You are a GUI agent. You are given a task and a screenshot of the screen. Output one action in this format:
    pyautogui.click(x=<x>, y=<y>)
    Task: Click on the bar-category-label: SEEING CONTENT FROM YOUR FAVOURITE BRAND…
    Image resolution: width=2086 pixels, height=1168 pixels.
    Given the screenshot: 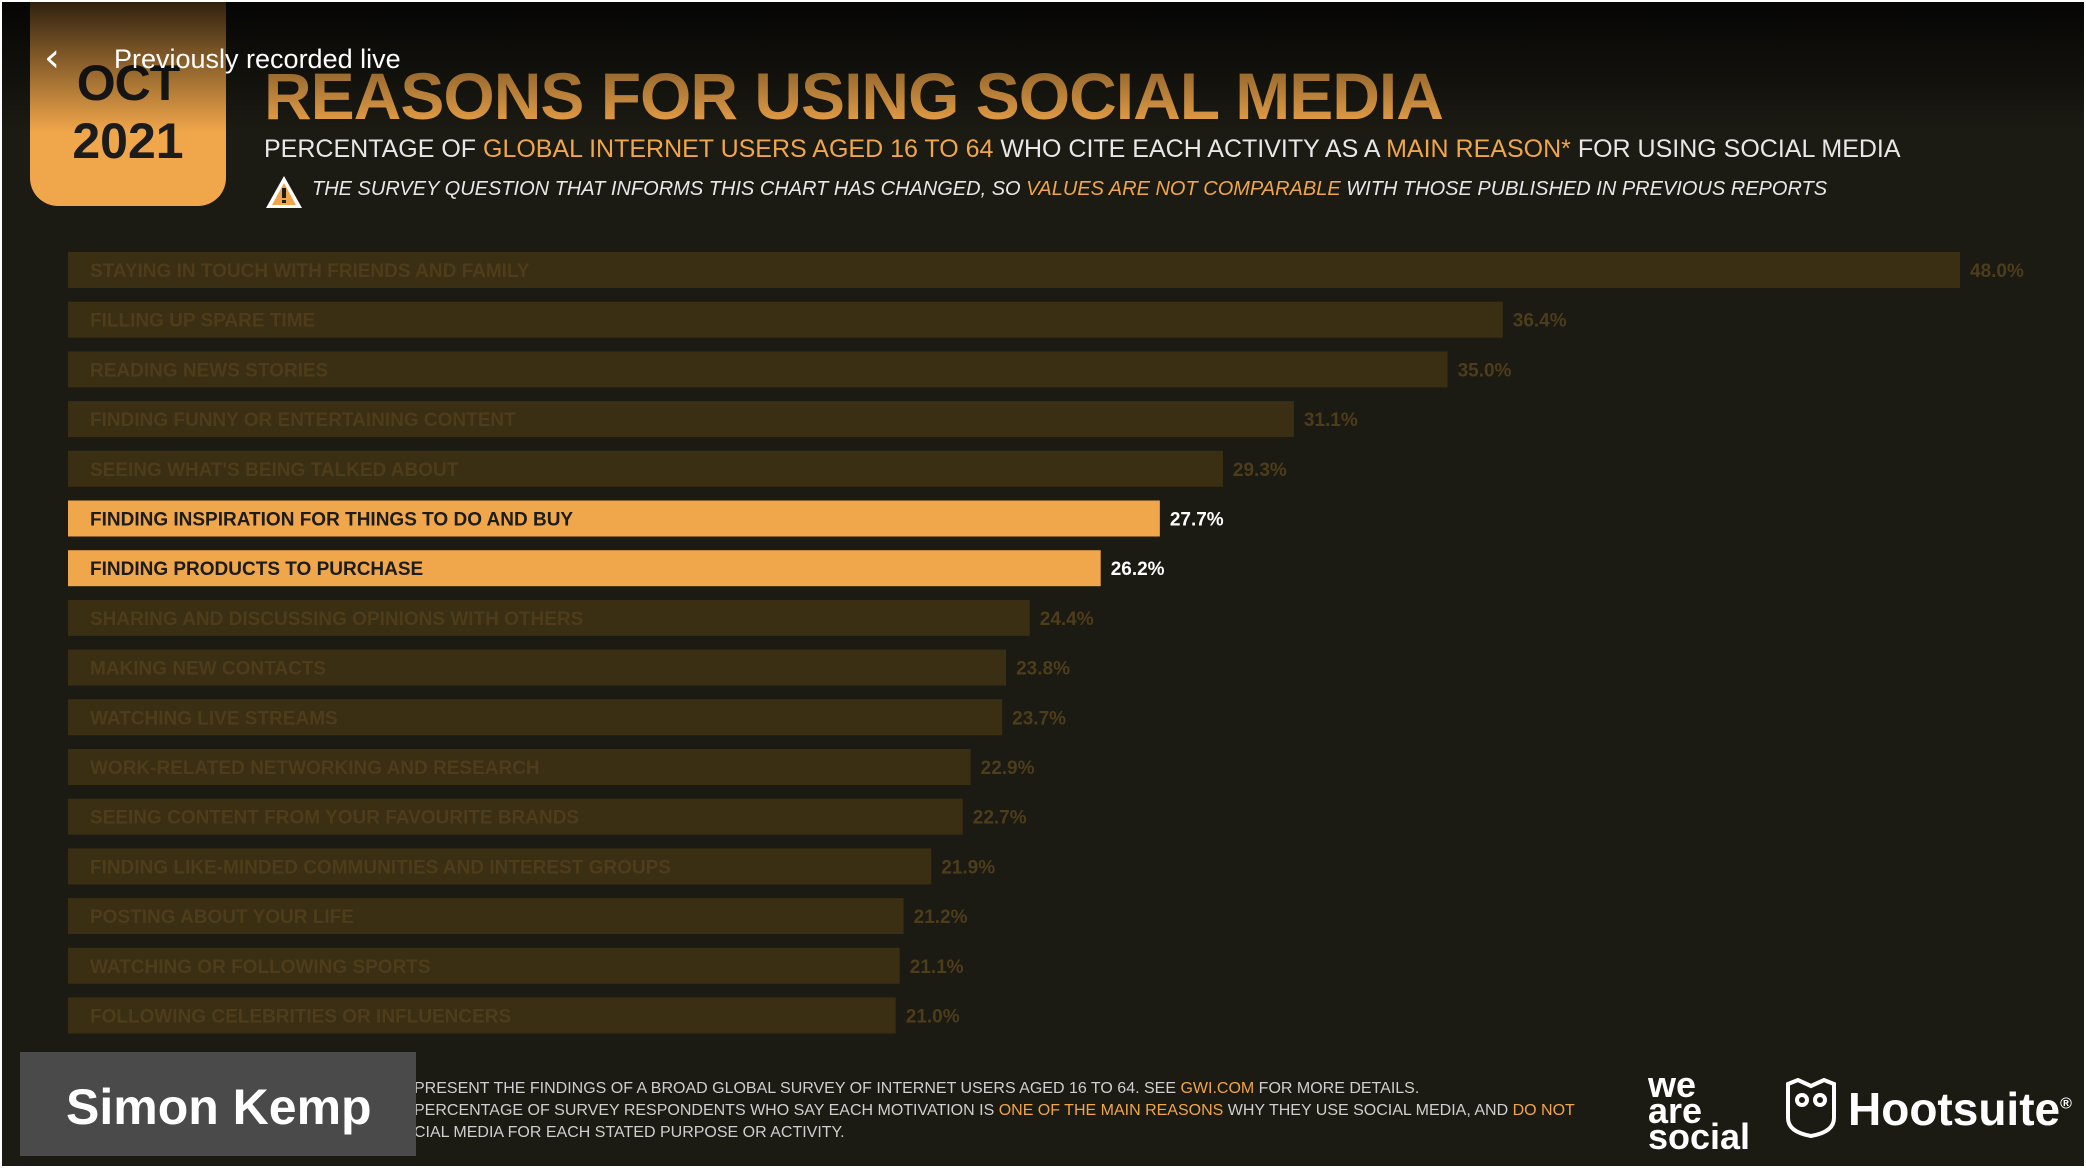 What is the action you would take?
    pyautogui.click(x=334, y=818)
    